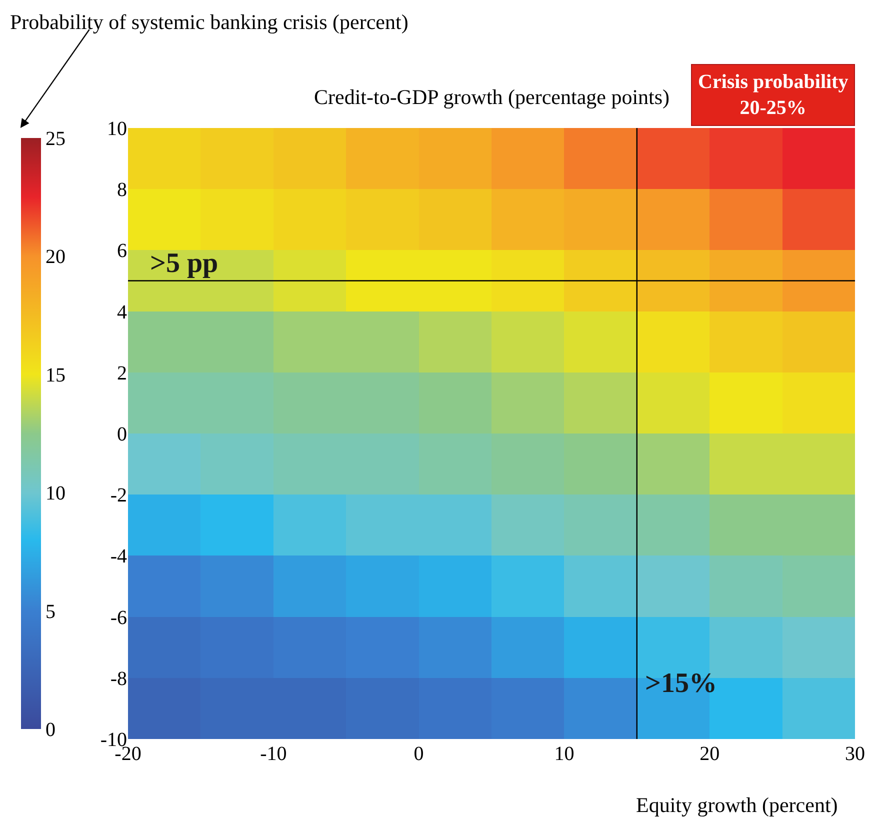 This screenshot has height=831, width=876. I want to click on y-tick-label: -2, so click(118, 495).